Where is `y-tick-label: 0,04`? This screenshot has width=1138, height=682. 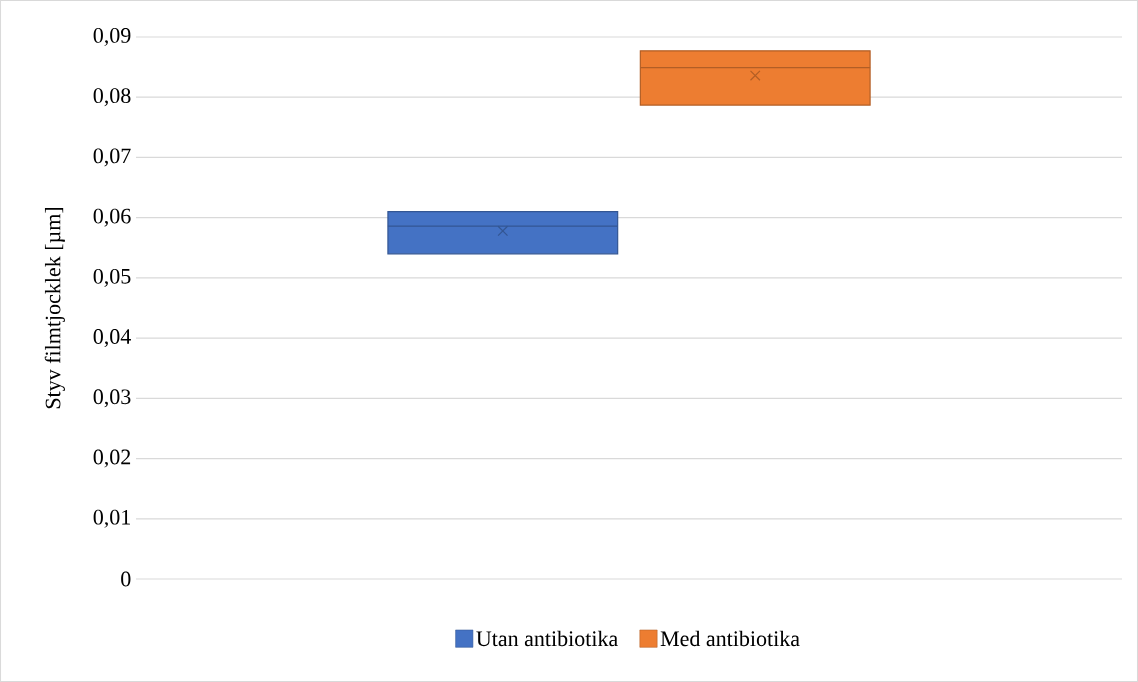 y-tick-label: 0,04 is located at coordinates (112, 338).